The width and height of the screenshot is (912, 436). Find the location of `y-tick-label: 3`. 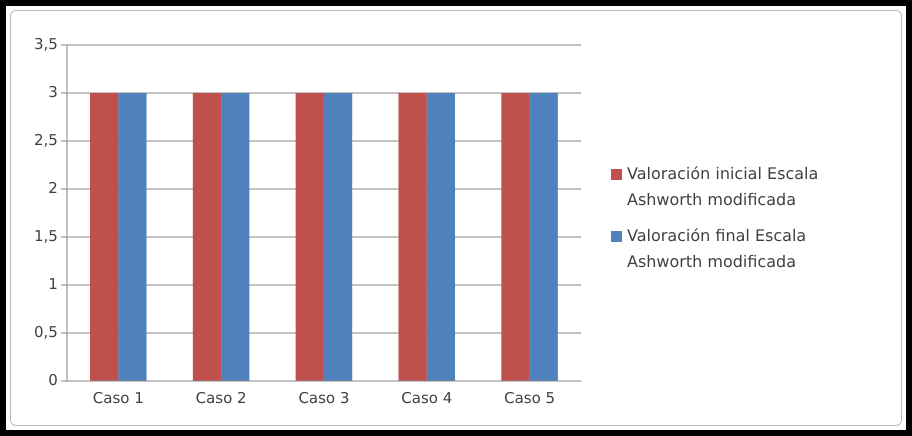

y-tick-label: 3 is located at coordinates (53, 91).